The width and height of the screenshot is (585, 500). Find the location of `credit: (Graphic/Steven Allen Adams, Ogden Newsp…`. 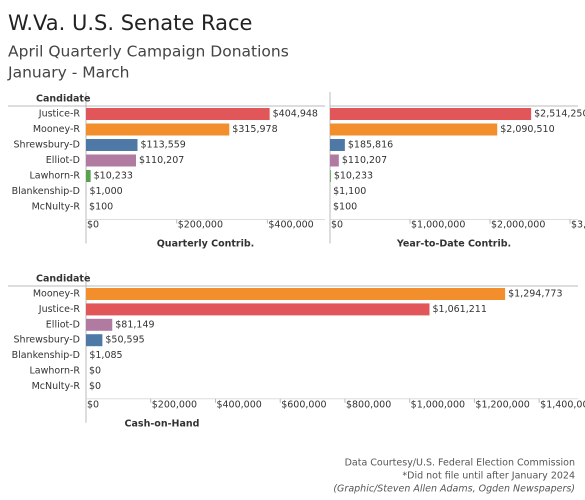

credit: (Graphic/Steven Allen Adams, Ogden Newsp… is located at coordinates (454, 489).